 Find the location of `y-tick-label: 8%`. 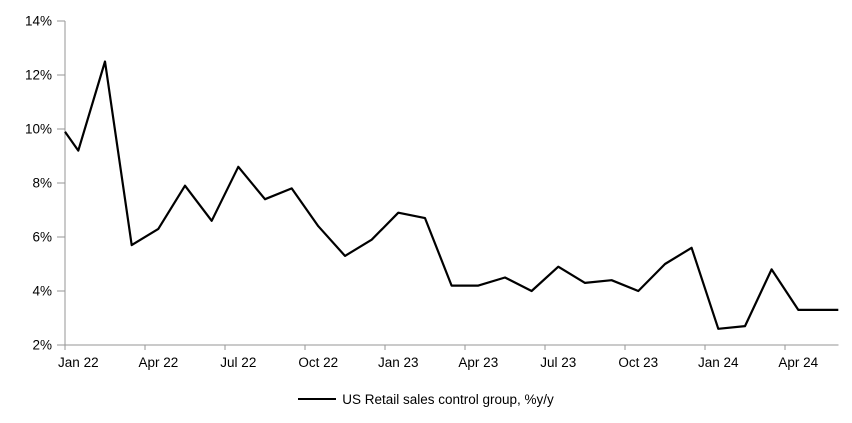

y-tick-label: 8% is located at coordinates (42, 183).